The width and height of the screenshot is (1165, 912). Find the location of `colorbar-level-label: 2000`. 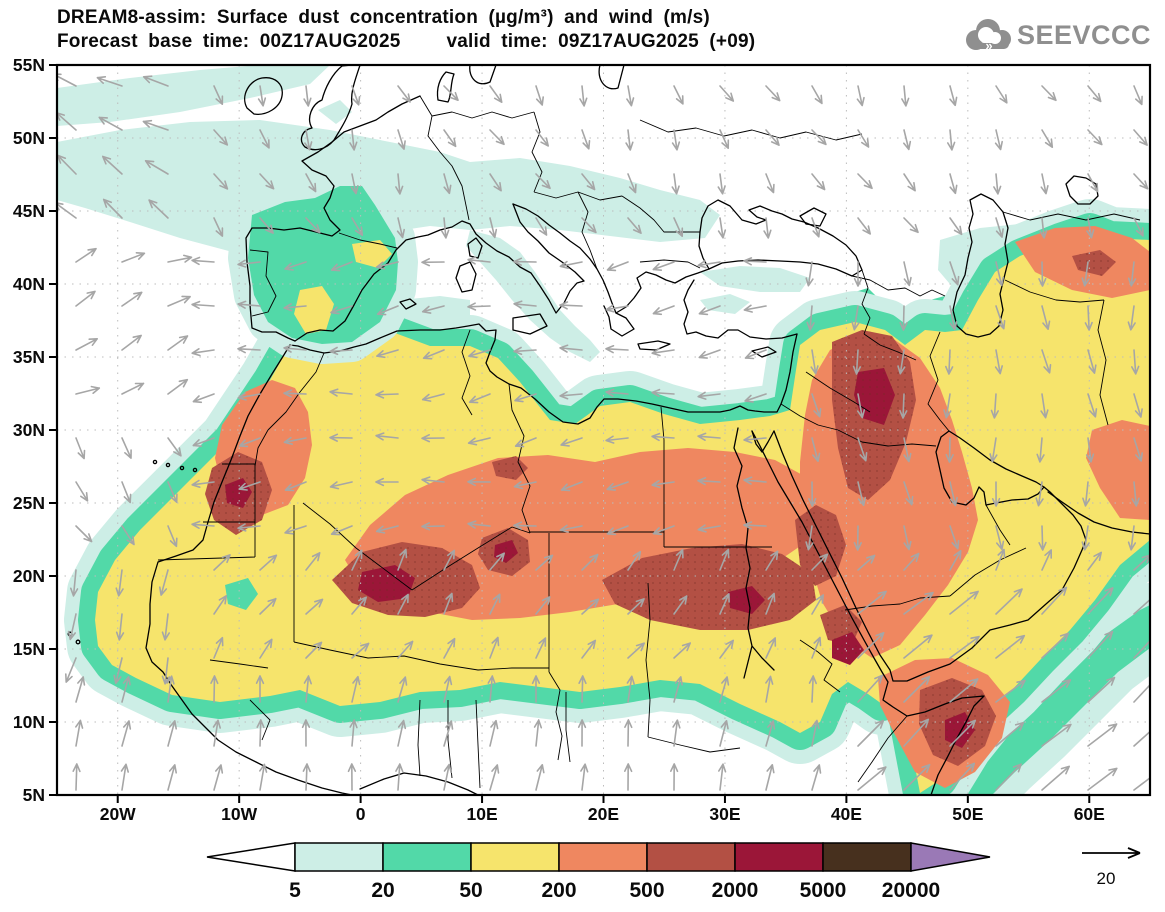

colorbar-level-label: 2000 is located at coordinates (735, 890).